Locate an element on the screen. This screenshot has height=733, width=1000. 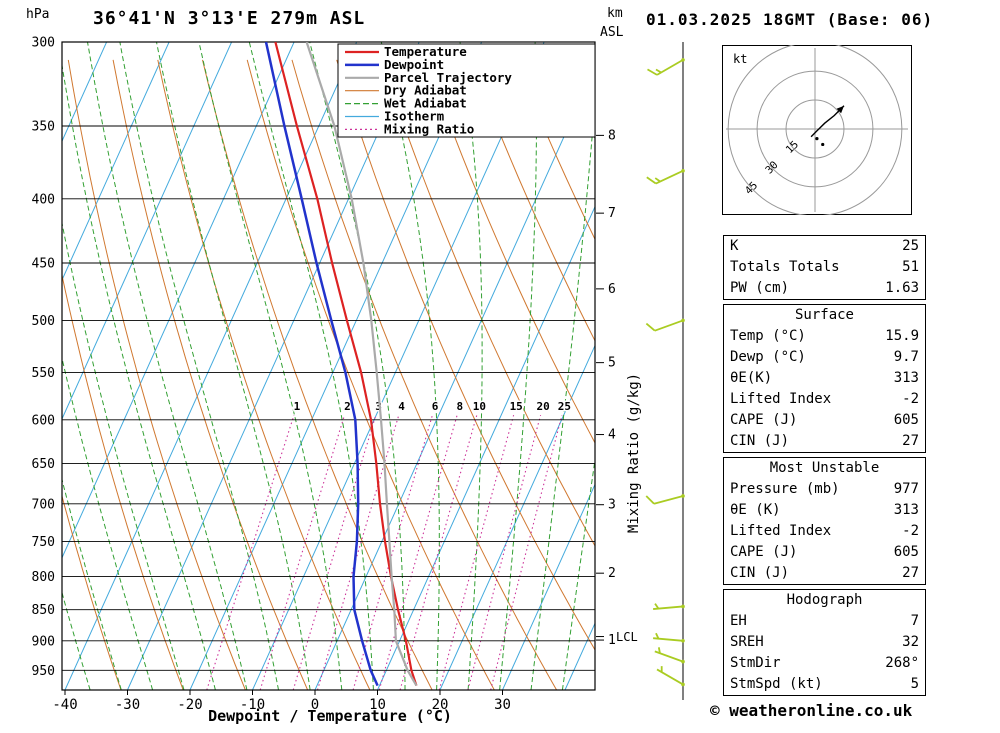
table-row: Totals Totals 51 is located at coordinates (824, 267).